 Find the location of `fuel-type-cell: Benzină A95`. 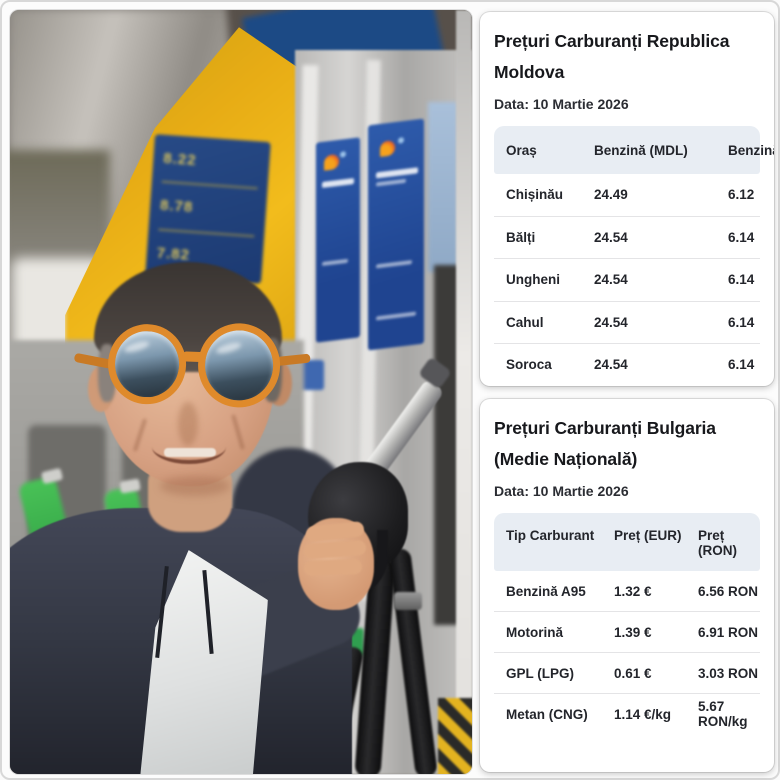

fuel-type-cell: Benzină A95 is located at coordinates (546, 591).